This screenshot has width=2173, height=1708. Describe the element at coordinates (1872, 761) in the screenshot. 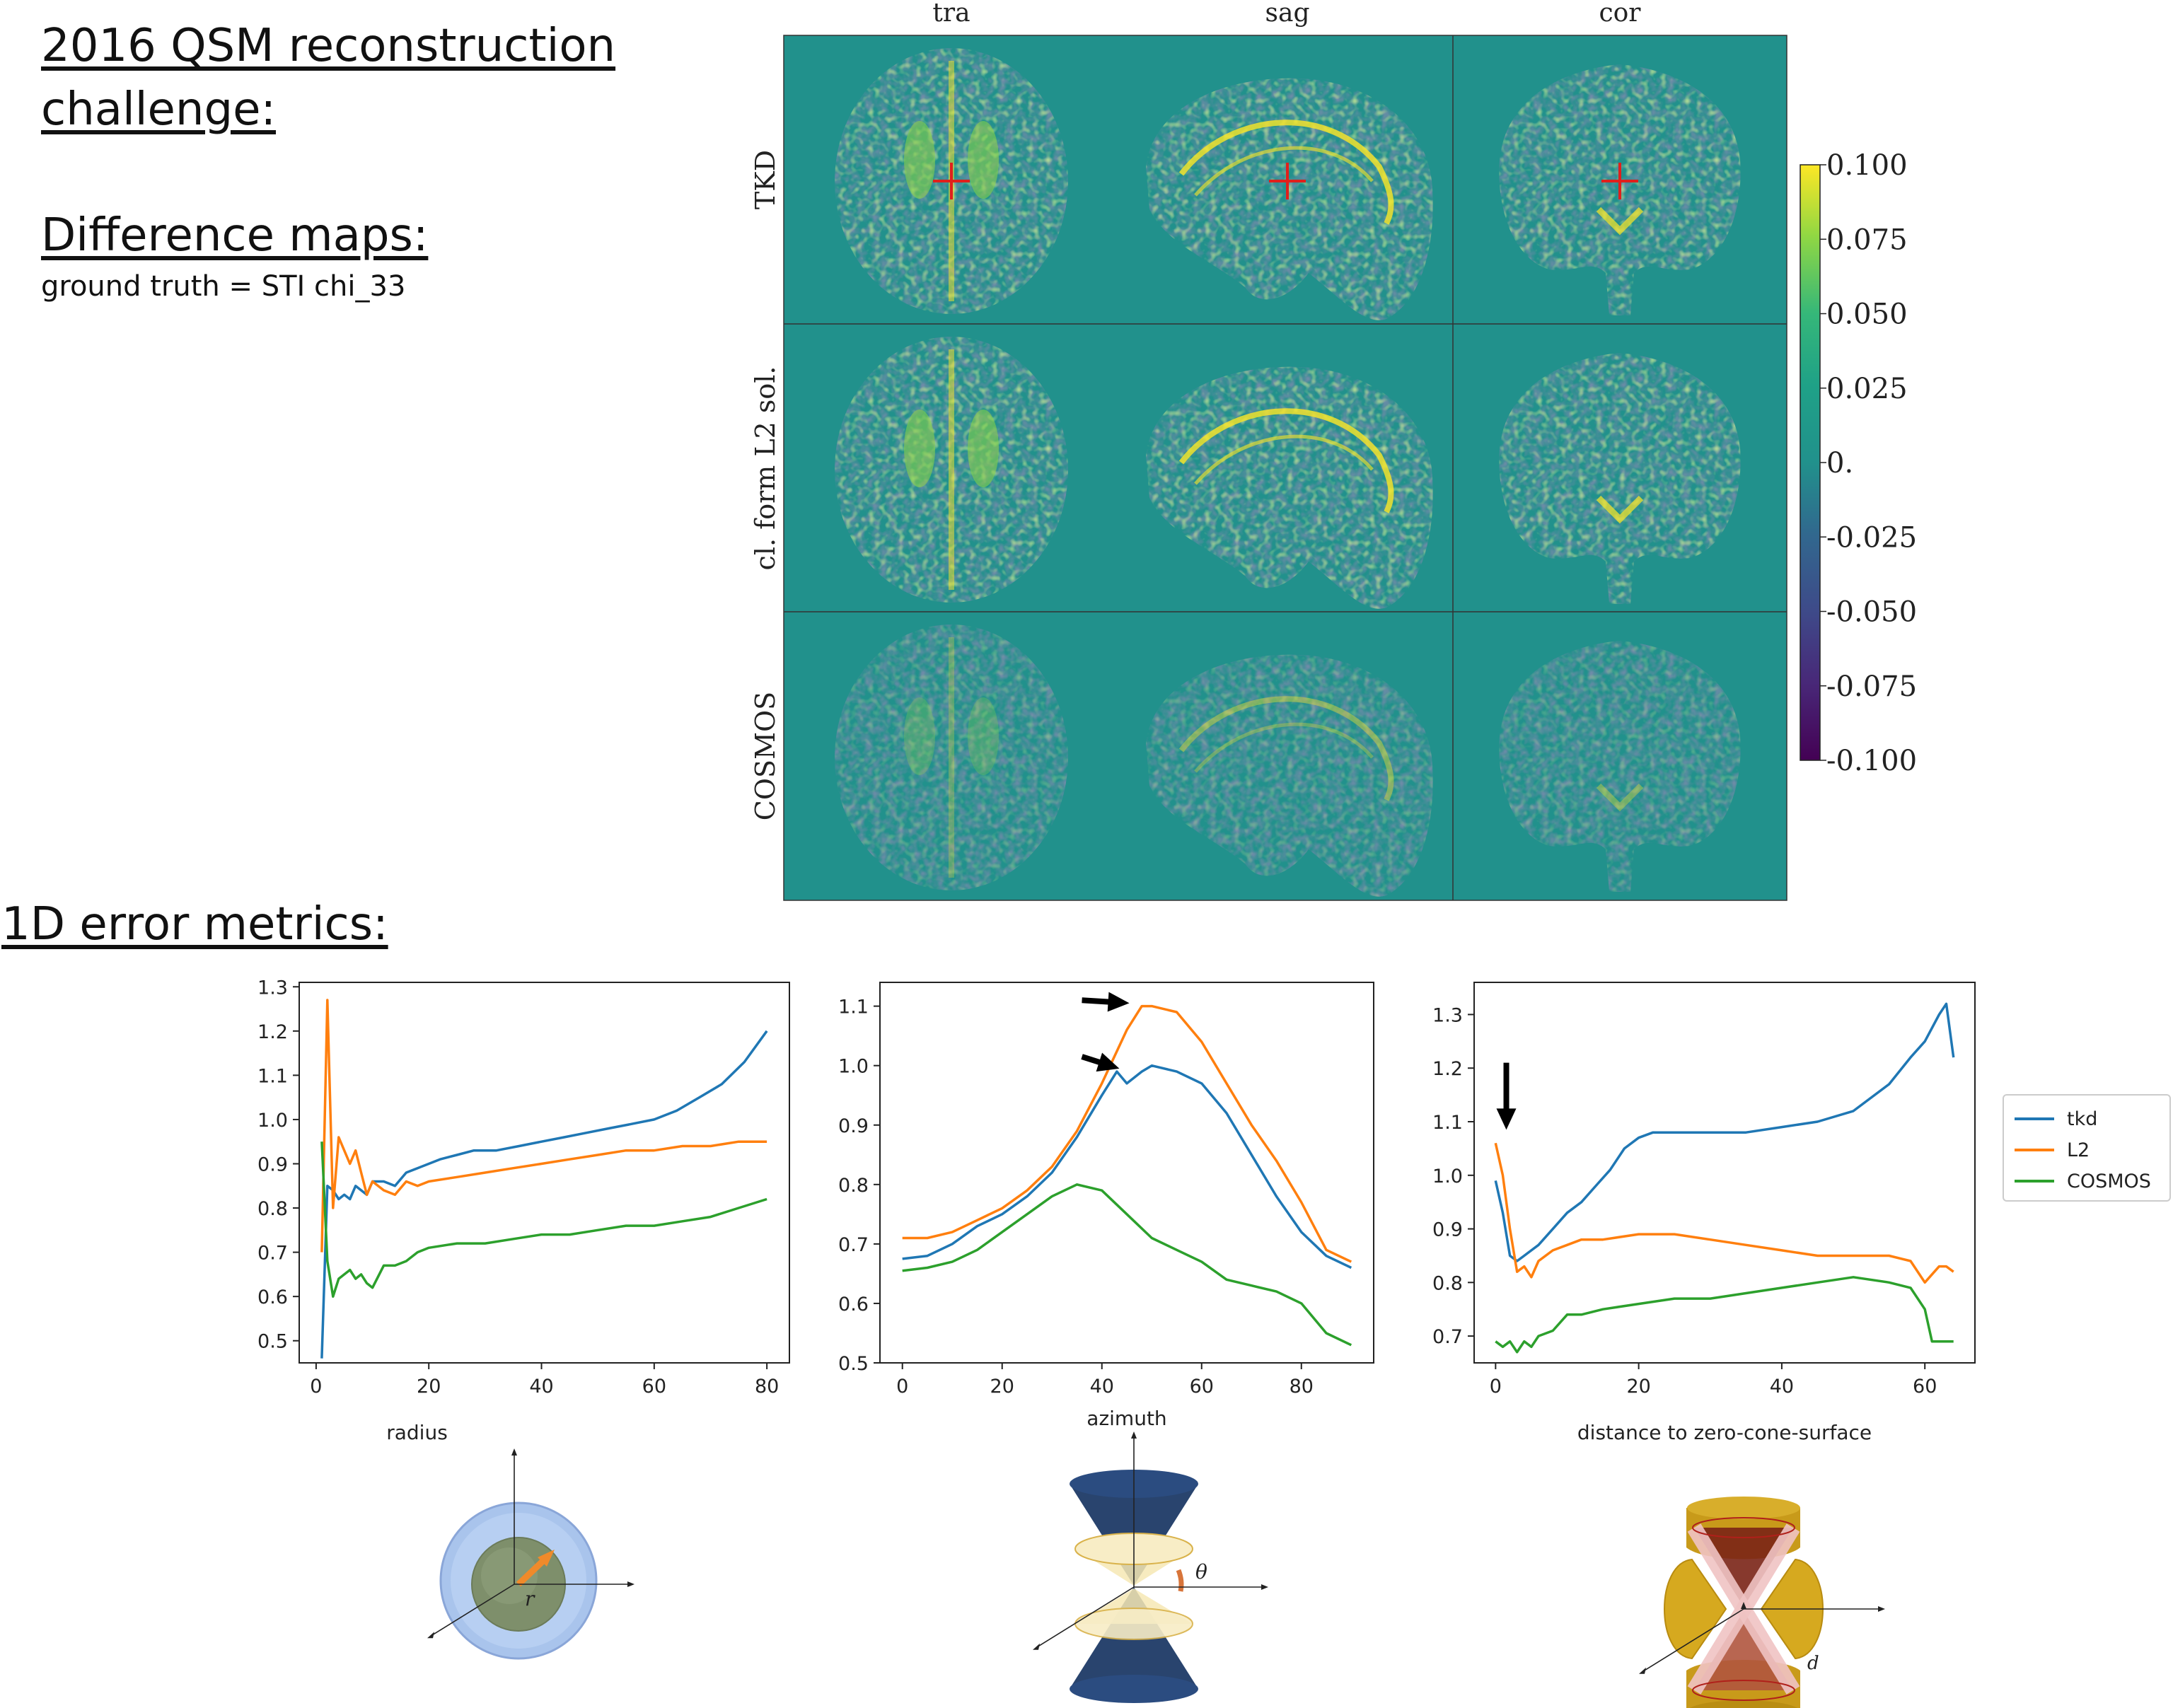

I see `colorbar-tick-label: -0.100` at that location.